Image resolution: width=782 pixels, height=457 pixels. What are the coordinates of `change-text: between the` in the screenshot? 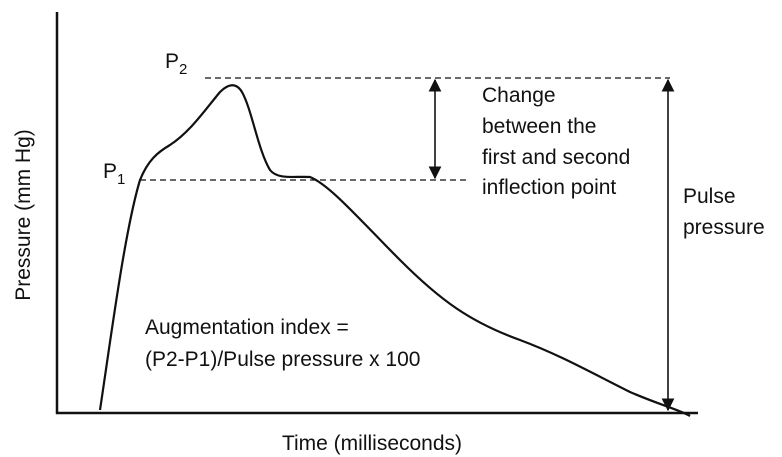 It's located at (539, 126).